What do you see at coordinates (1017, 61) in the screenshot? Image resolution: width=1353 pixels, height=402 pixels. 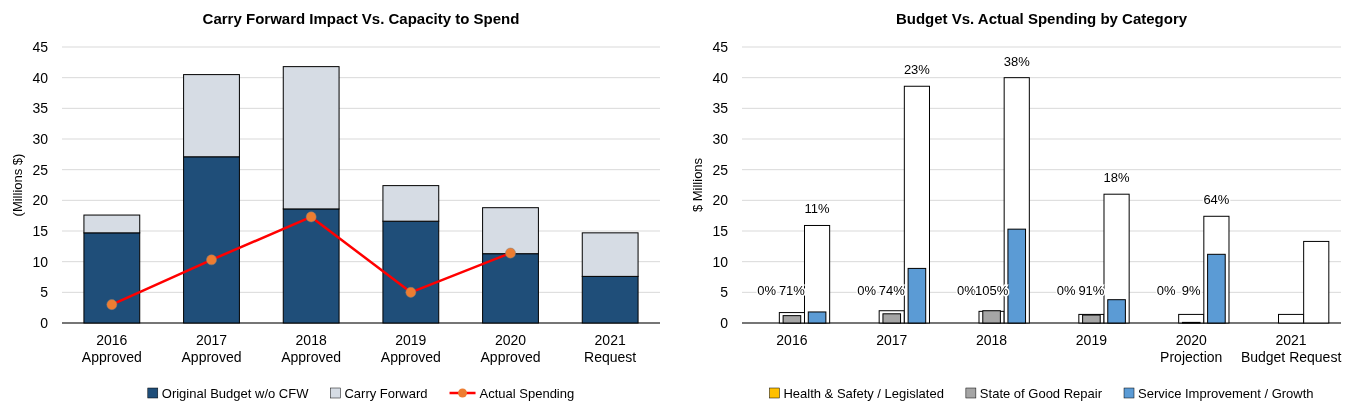 I see `annotation: 38%` at bounding box center [1017, 61].